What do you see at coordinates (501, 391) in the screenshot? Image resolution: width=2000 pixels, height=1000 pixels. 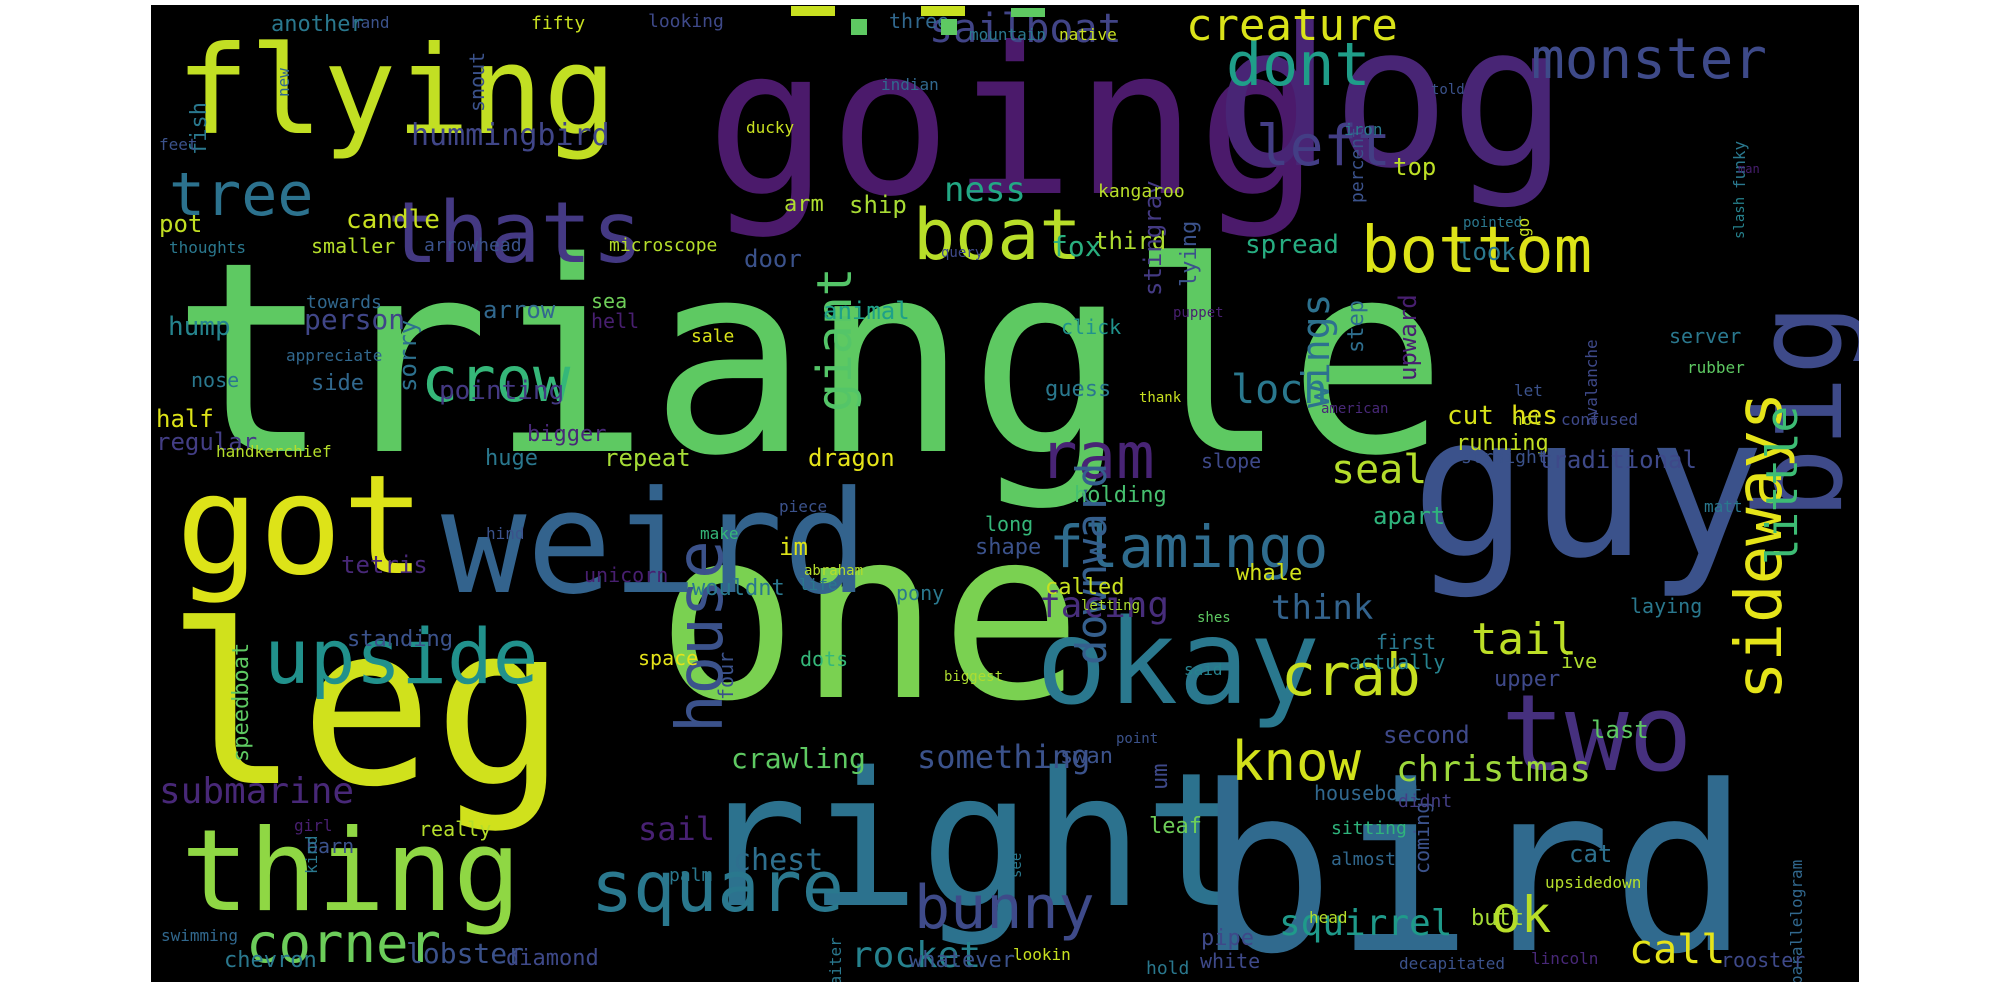 I see `word-pointing: pointing` at bounding box center [501, 391].